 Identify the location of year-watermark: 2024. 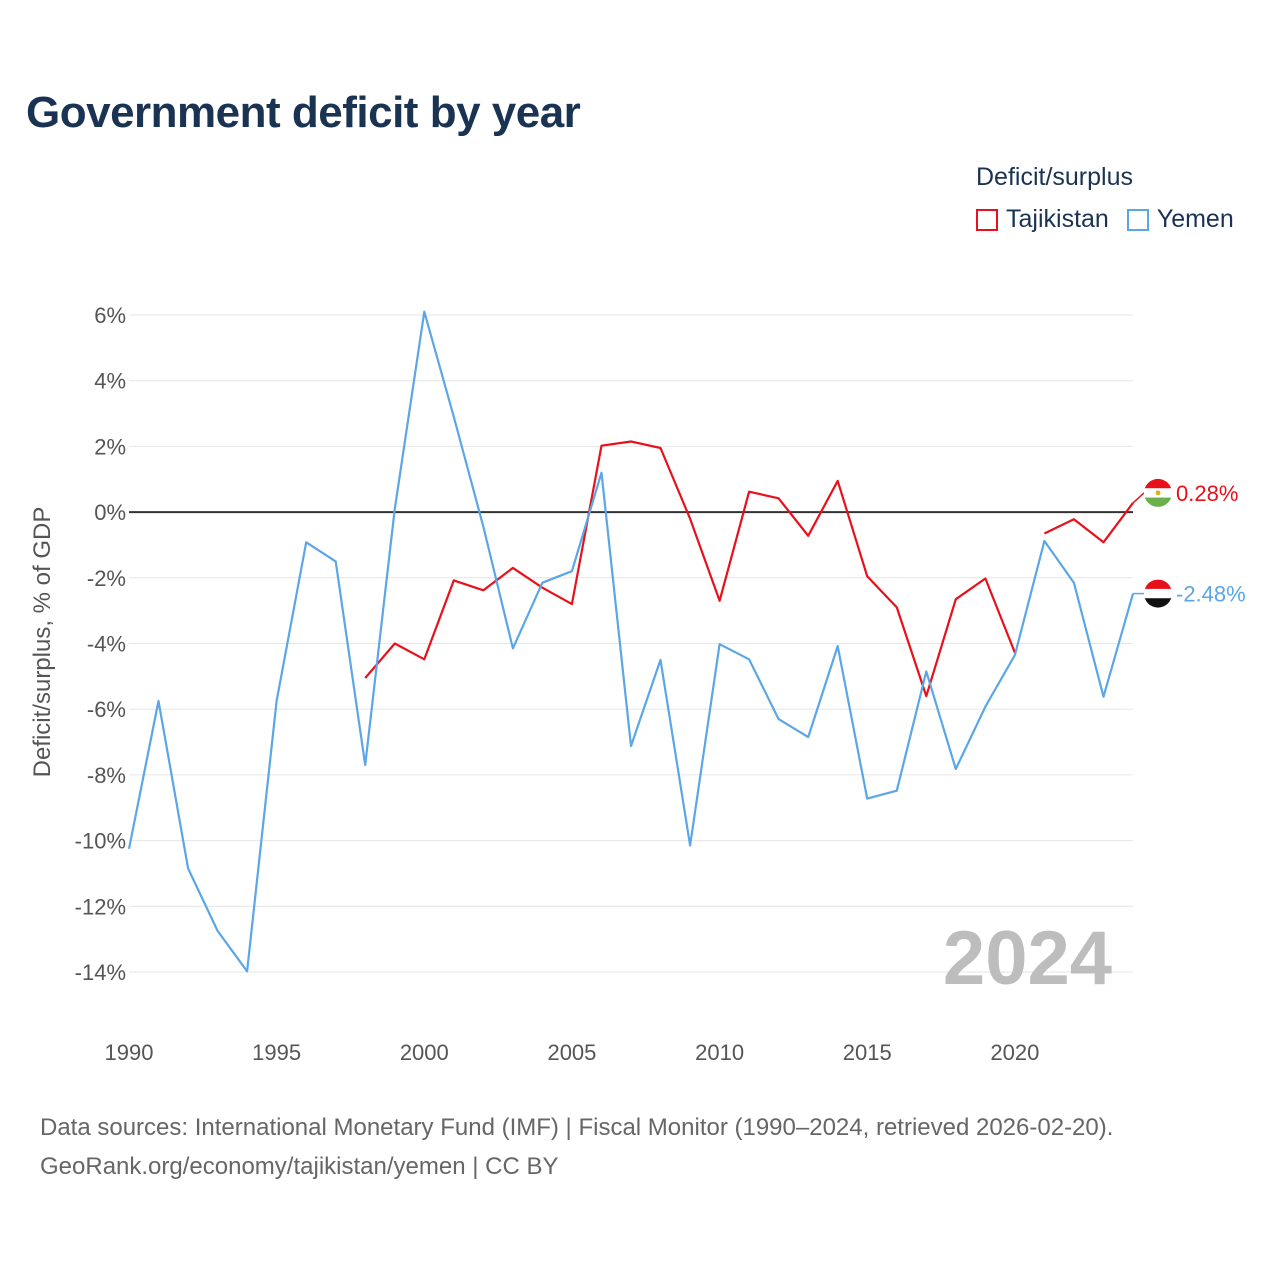
(1027, 958).